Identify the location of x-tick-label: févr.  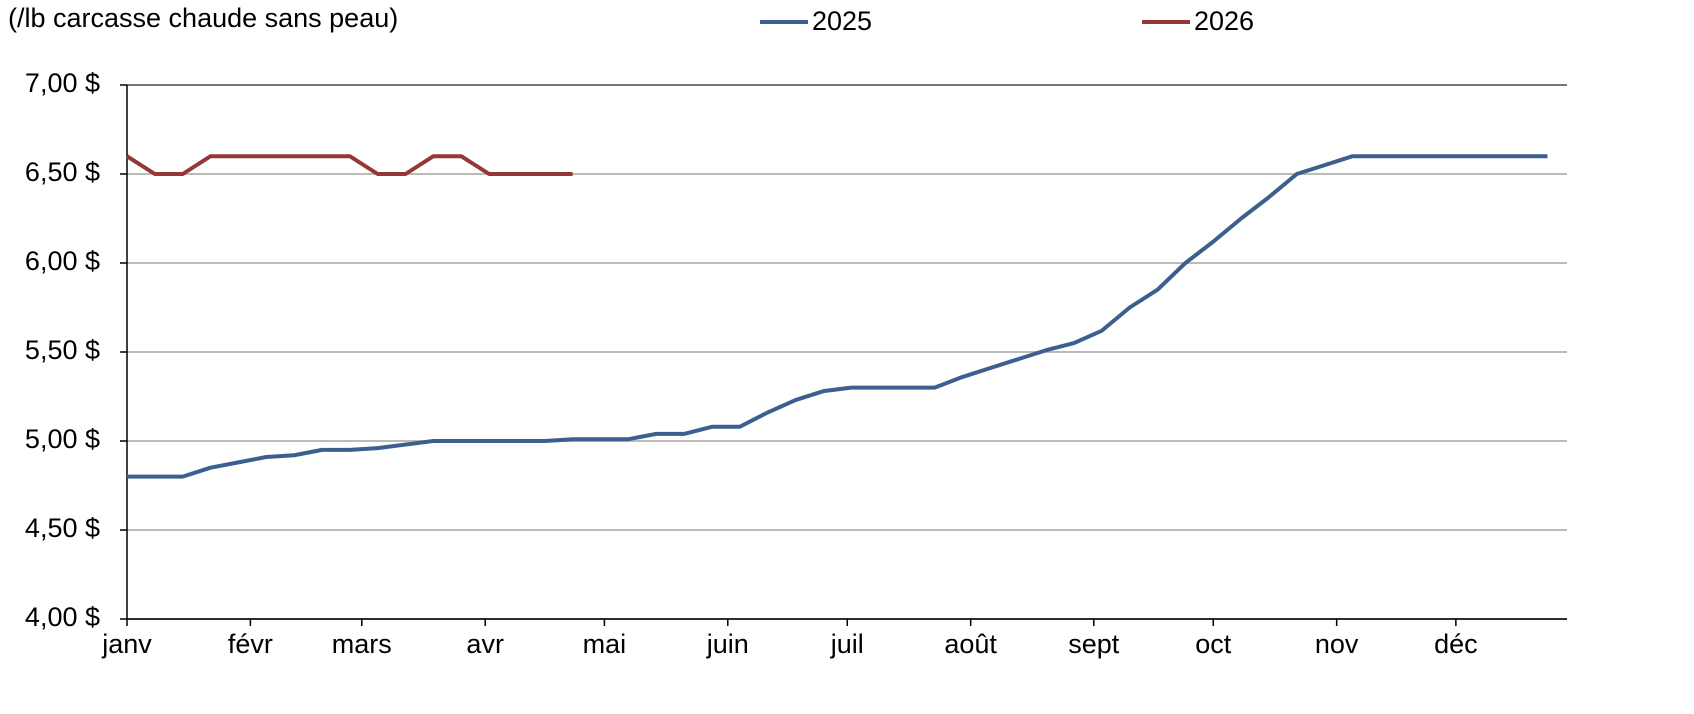
(250, 644).